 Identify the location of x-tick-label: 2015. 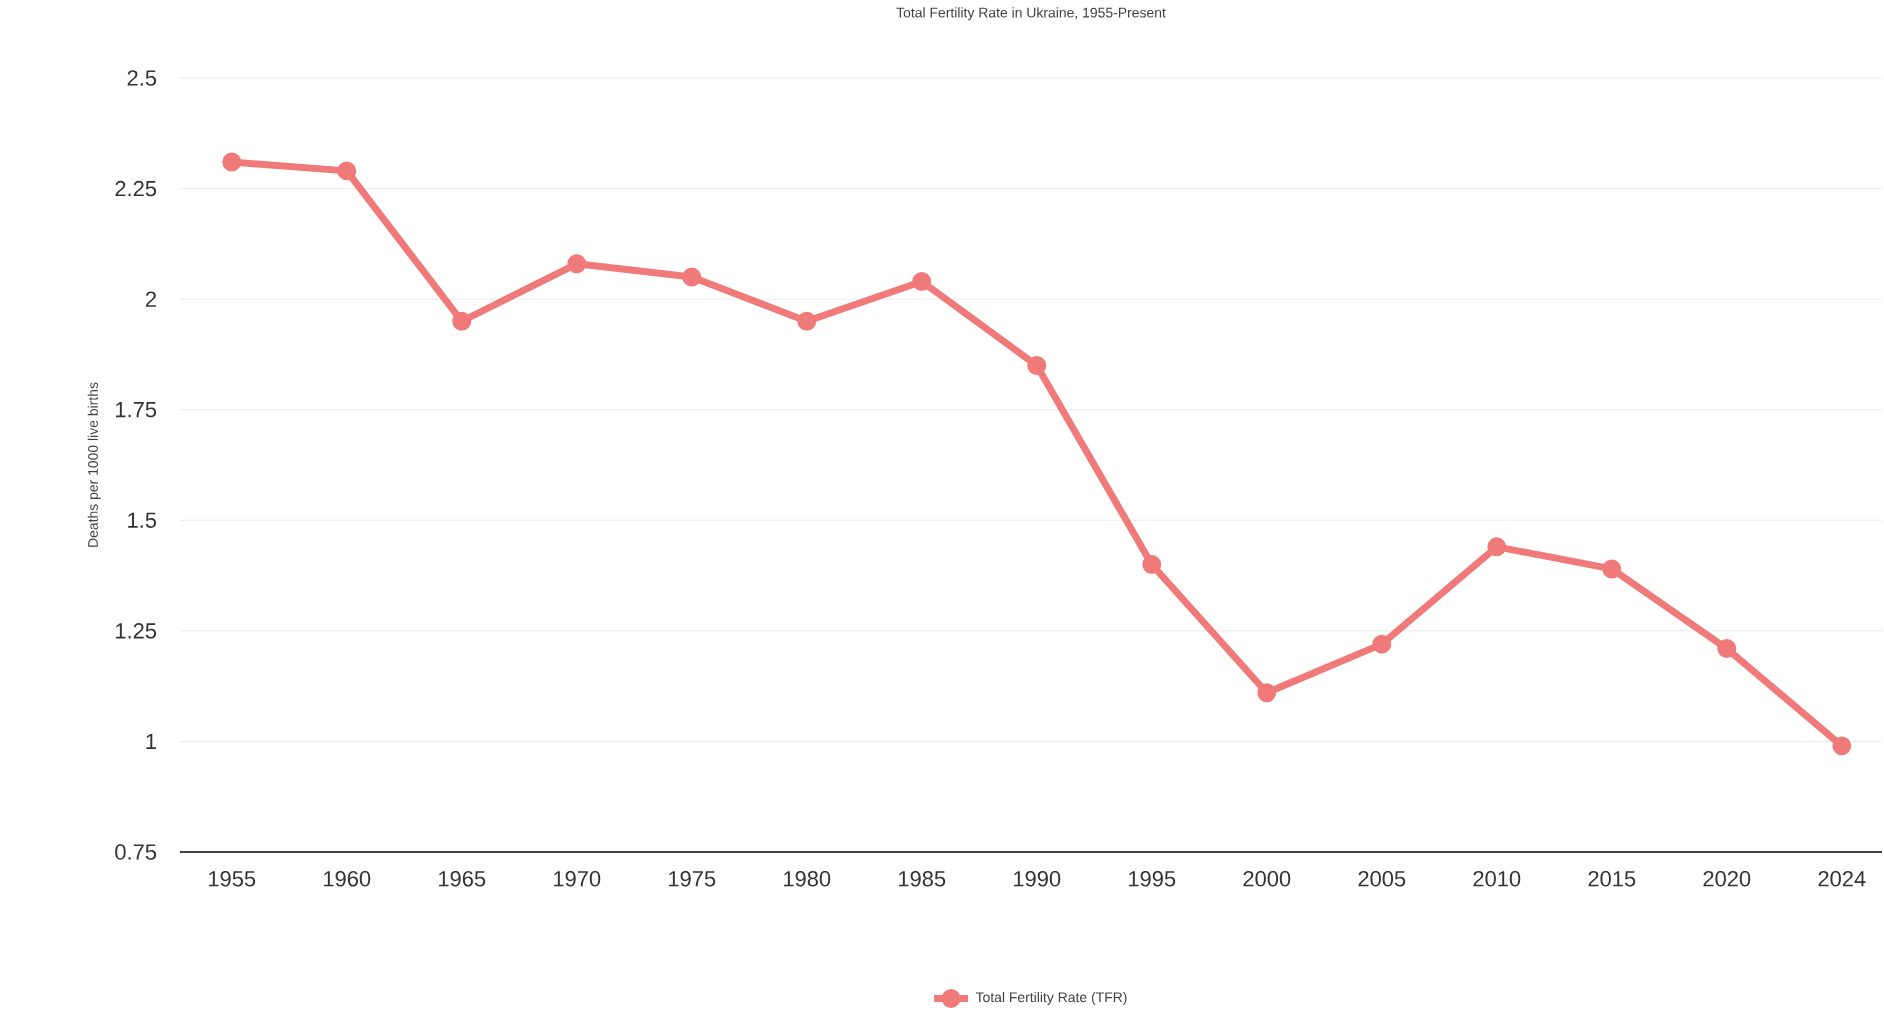
(1612, 879).